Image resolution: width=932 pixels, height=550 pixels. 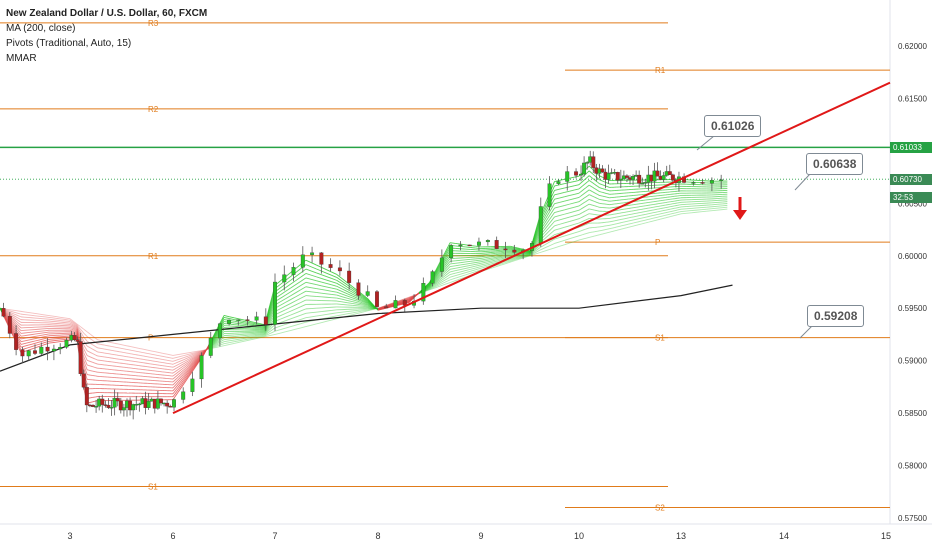 I want to click on legend-mmar: MMAR, so click(x=21, y=58).